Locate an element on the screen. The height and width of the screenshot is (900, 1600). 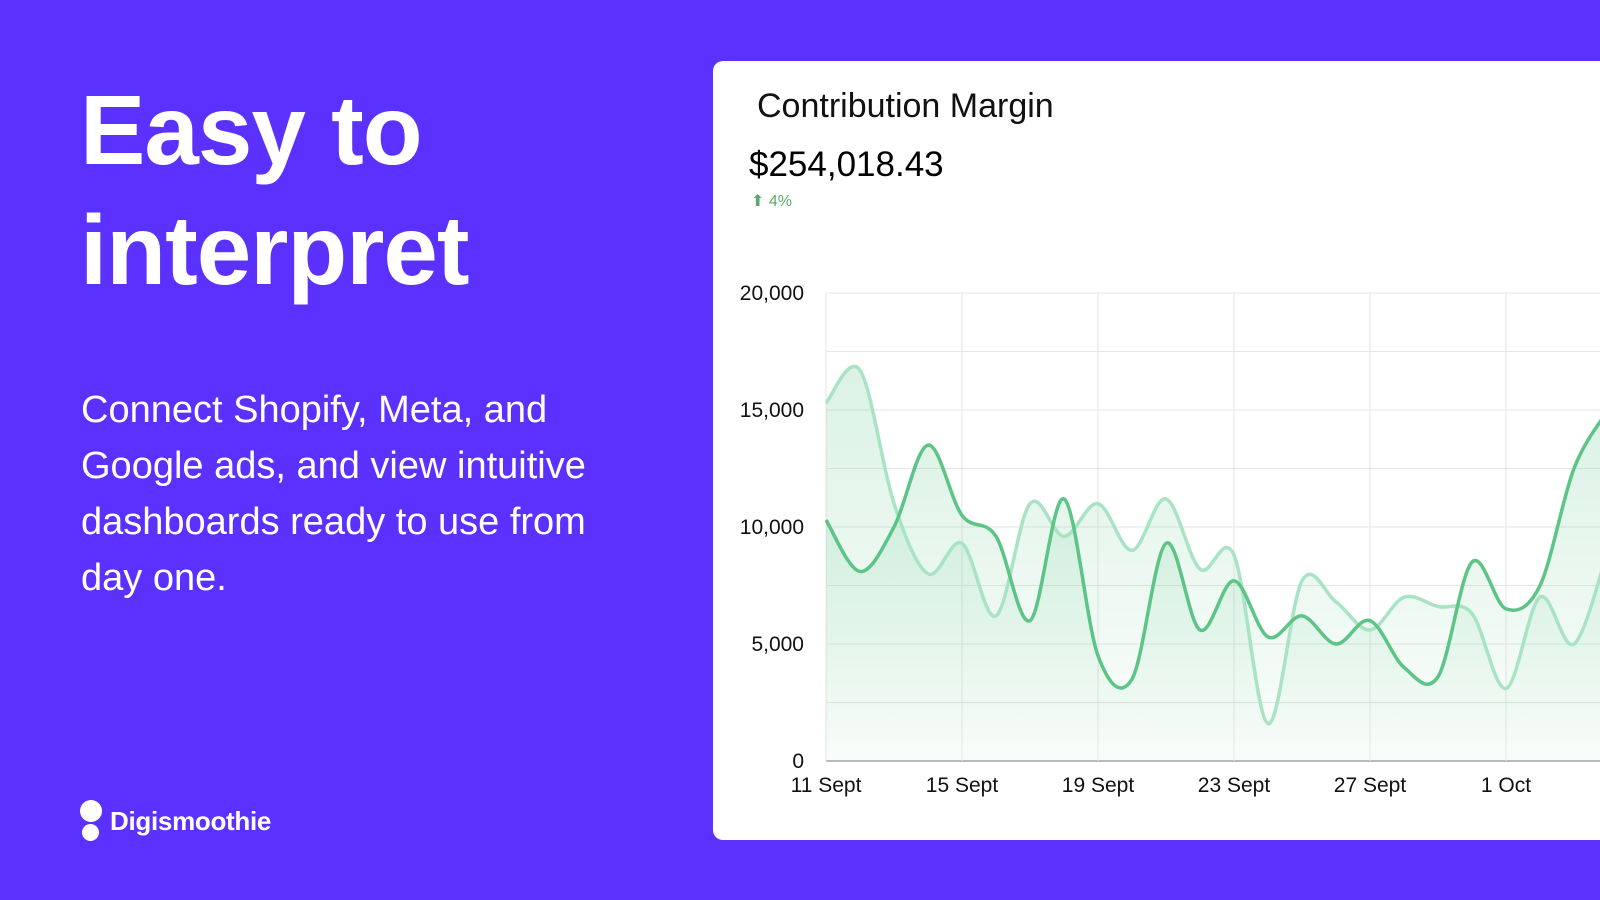
headline-line-1: Easy to is located at coordinates (251, 130).